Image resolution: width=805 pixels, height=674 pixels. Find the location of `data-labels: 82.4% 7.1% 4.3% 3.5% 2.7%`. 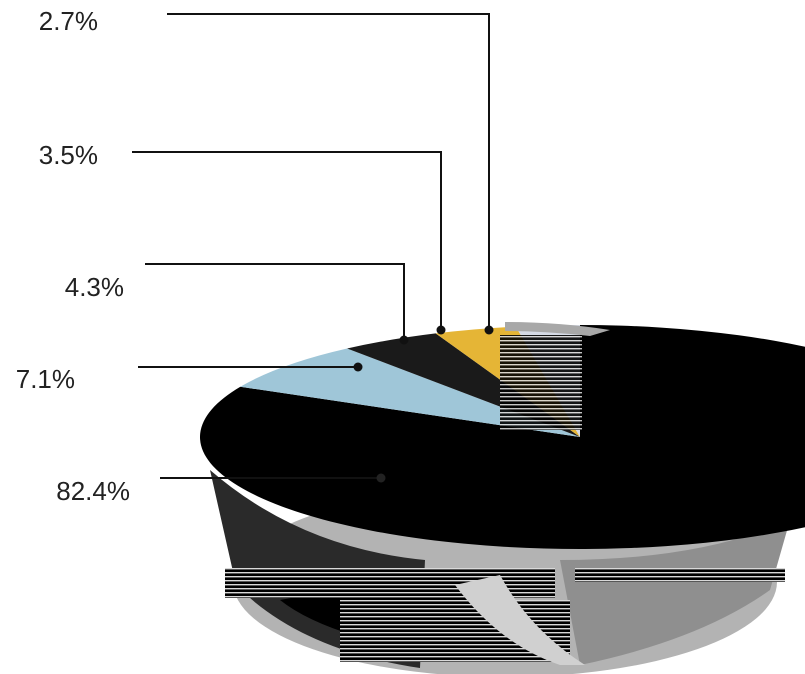

data-labels: 82.4% 7.1% 4.3% 3.5% 2.7% is located at coordinates (73, 256).